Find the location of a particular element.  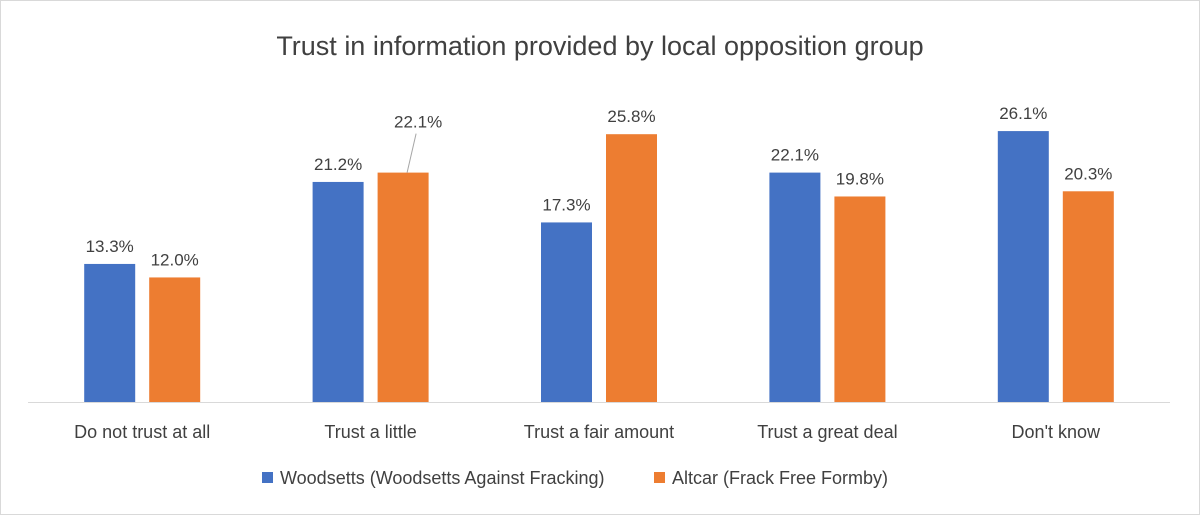

category-label: Trust a fair amount is located at coordinates (599, 432).